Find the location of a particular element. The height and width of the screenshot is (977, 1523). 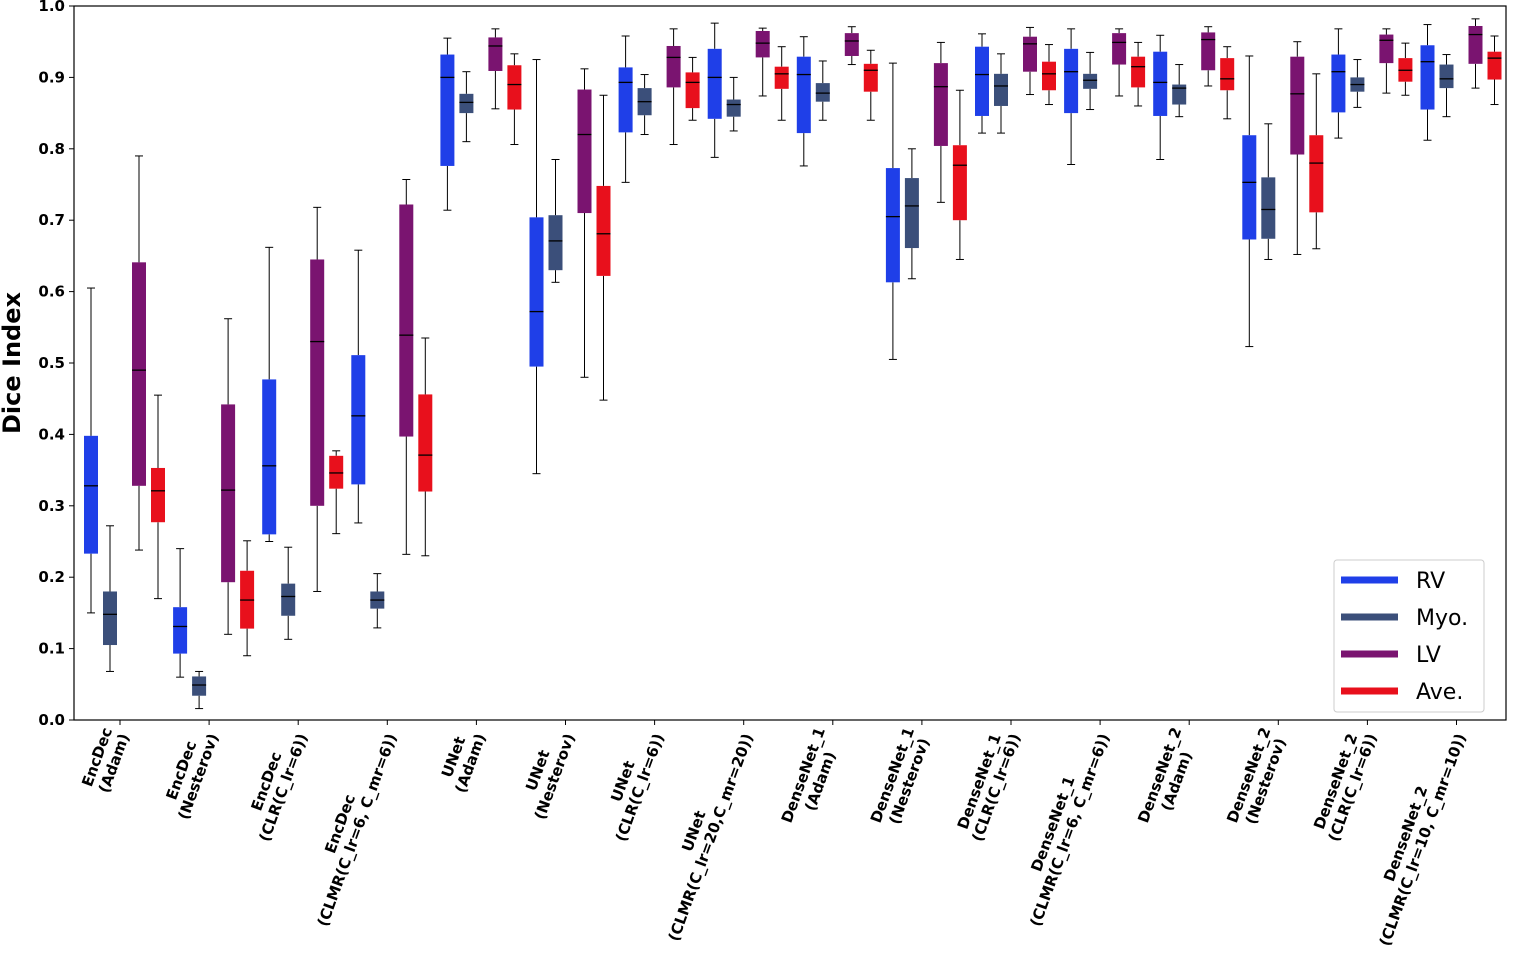

x-tick-label: DenseNet_1(CLMR(C_lr=6, C_mr=6)) is located at coordinates (1062, 827).